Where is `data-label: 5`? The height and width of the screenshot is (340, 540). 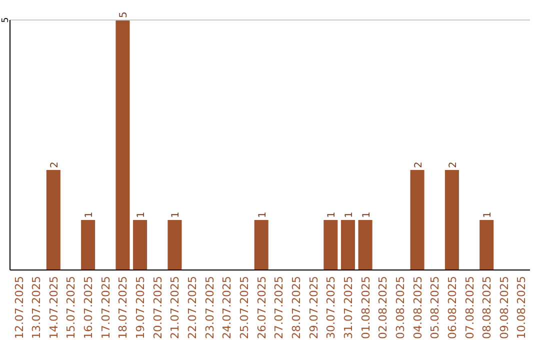
data-label: 5 is located at coordinates (124, 15).